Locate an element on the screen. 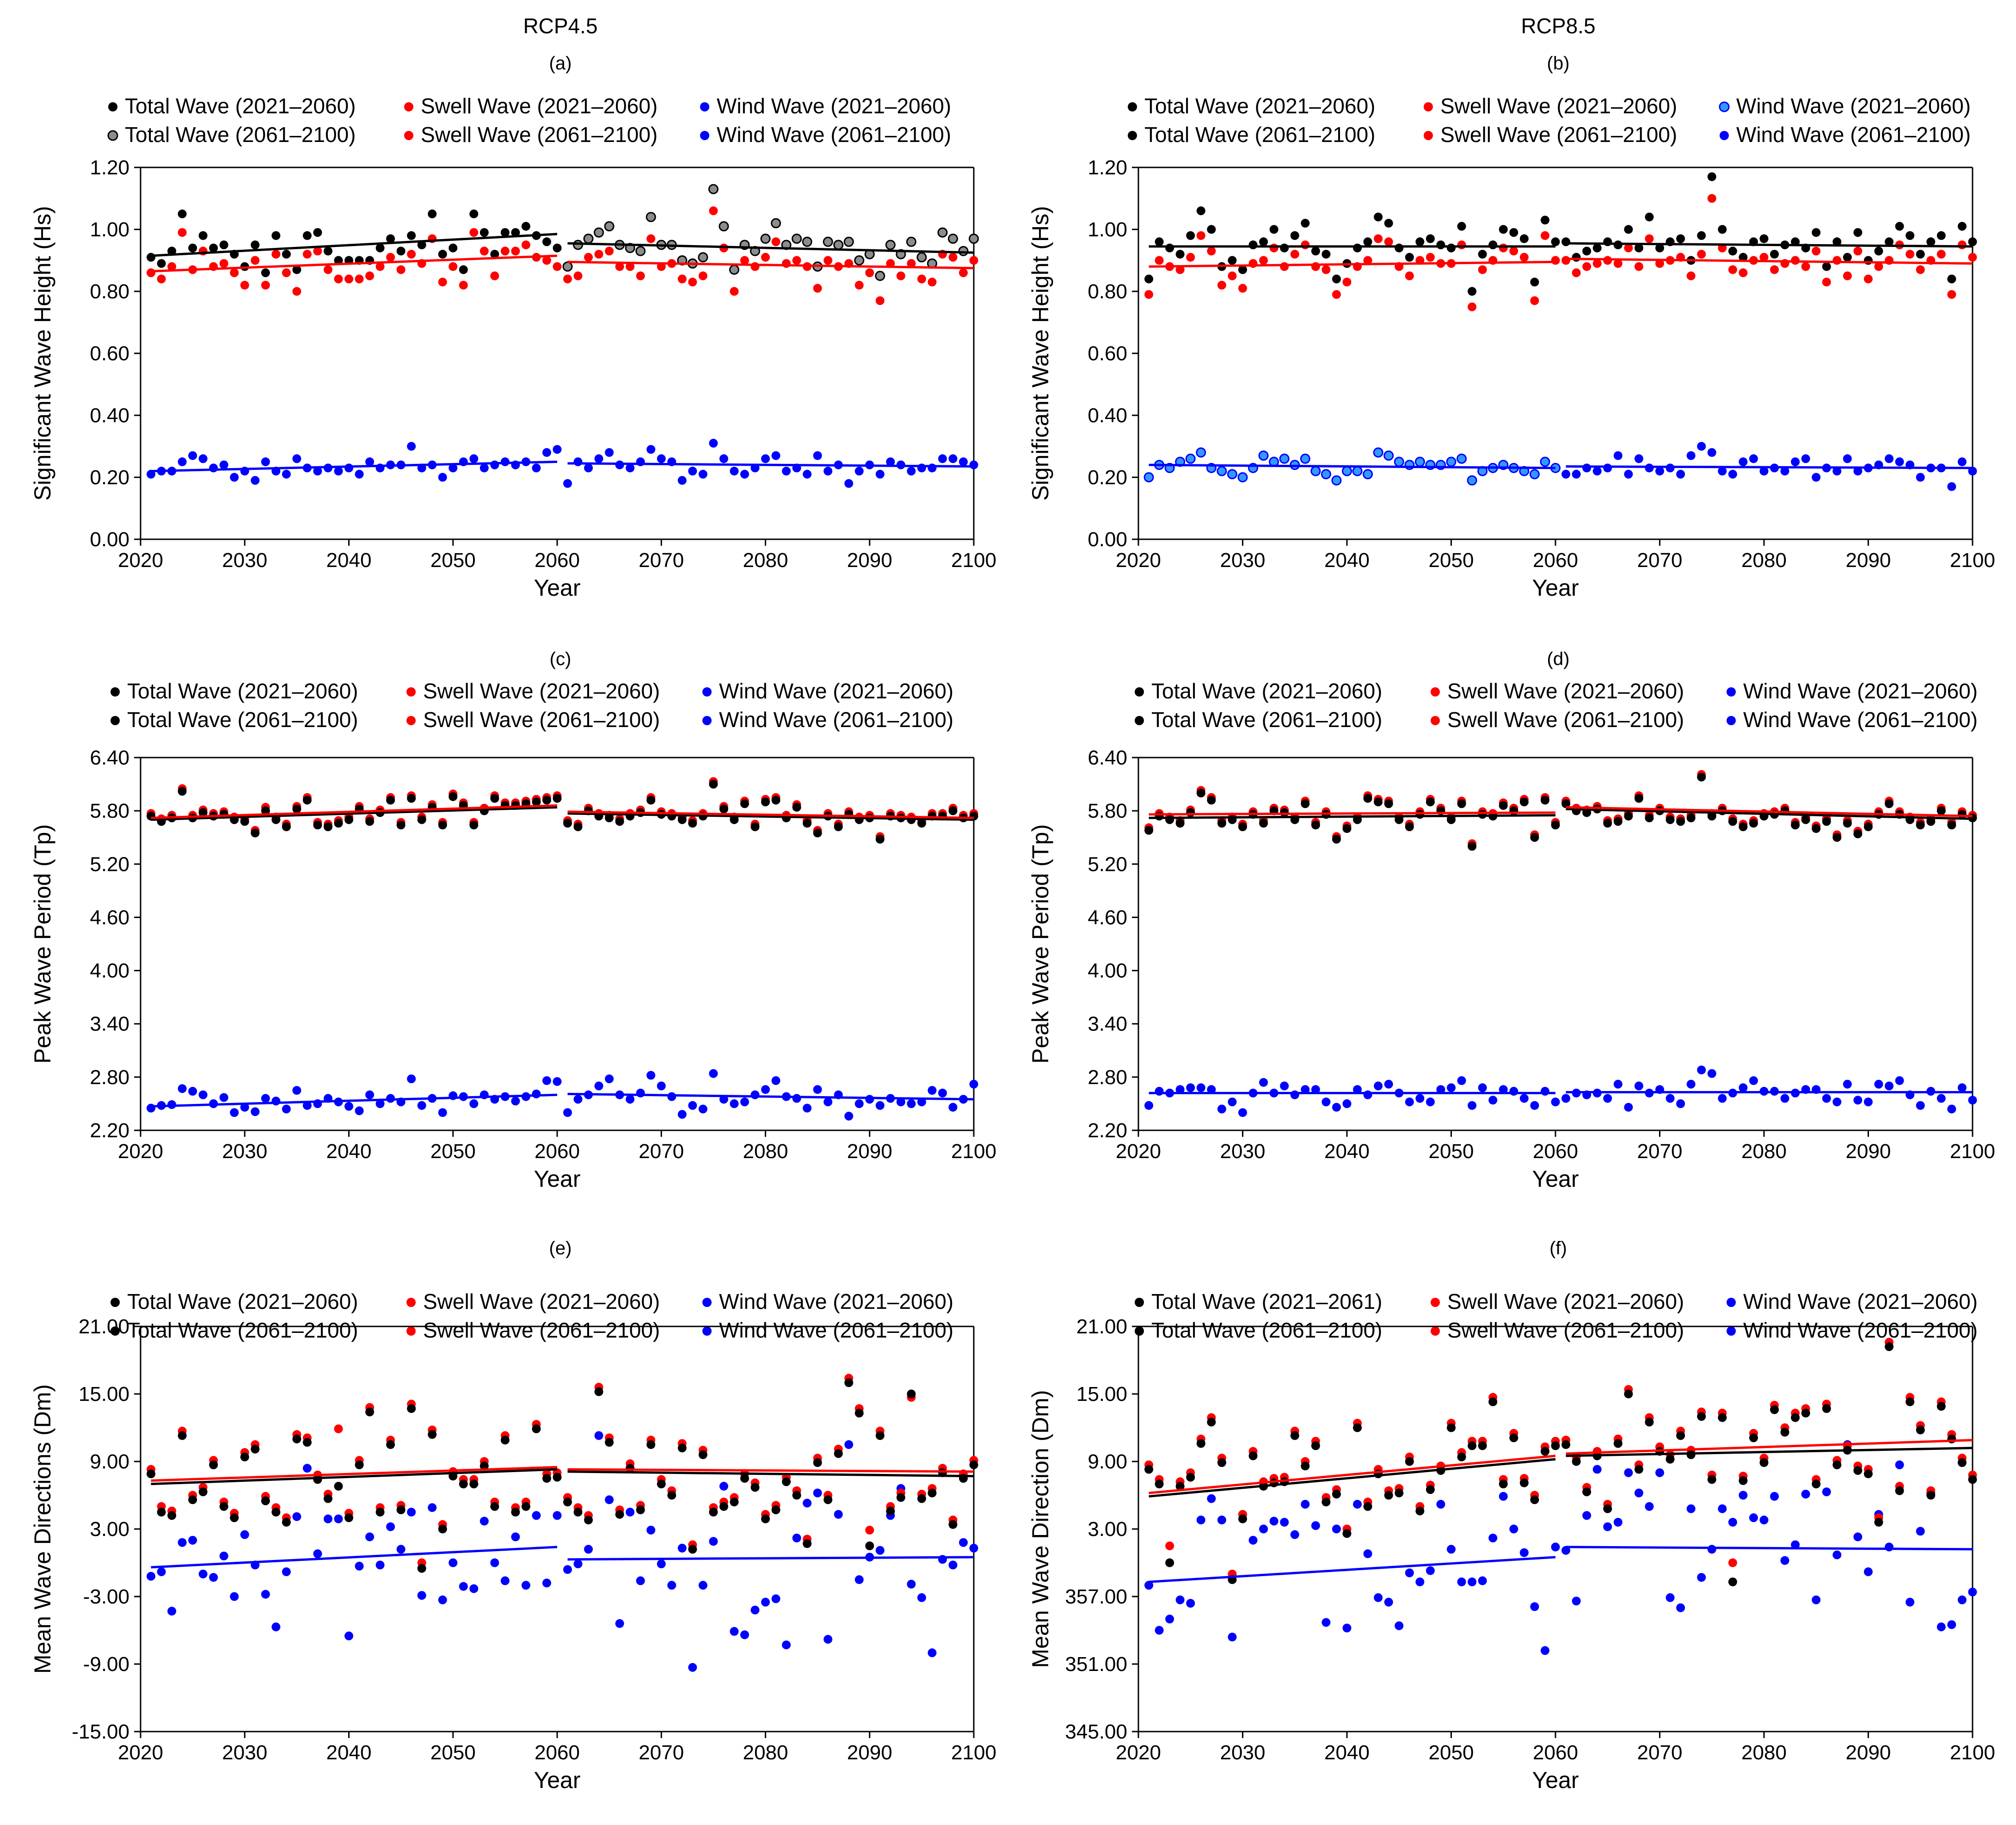 This screenshot has width=2016, height=1825. x-tick-label-c-5: 2070 is located at coordinates (661, 1151).